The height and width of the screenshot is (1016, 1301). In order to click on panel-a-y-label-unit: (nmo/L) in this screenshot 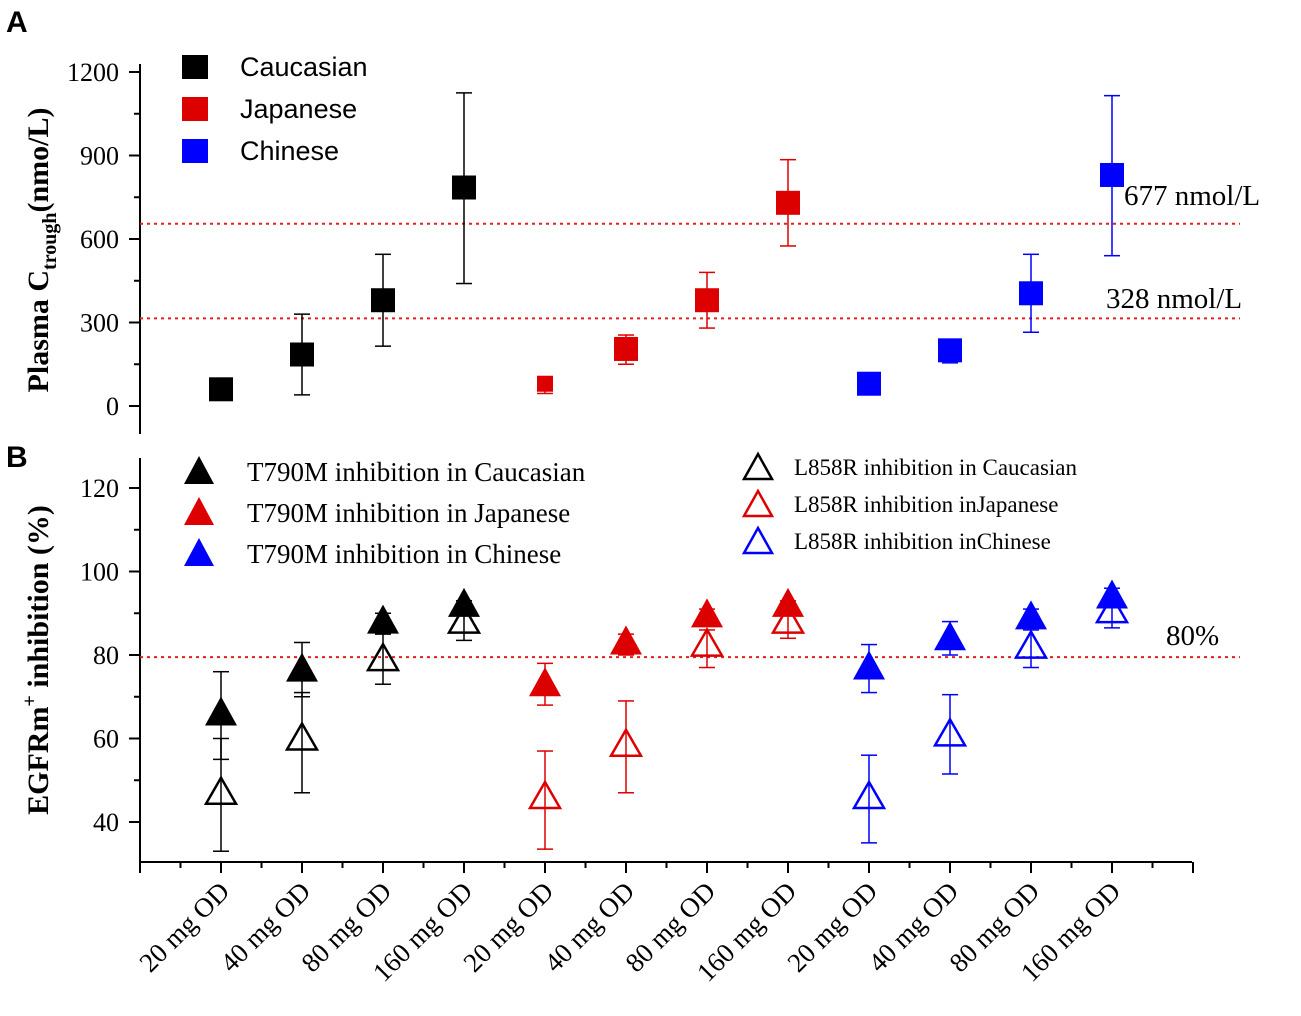, I will do `click(38, 160)`.